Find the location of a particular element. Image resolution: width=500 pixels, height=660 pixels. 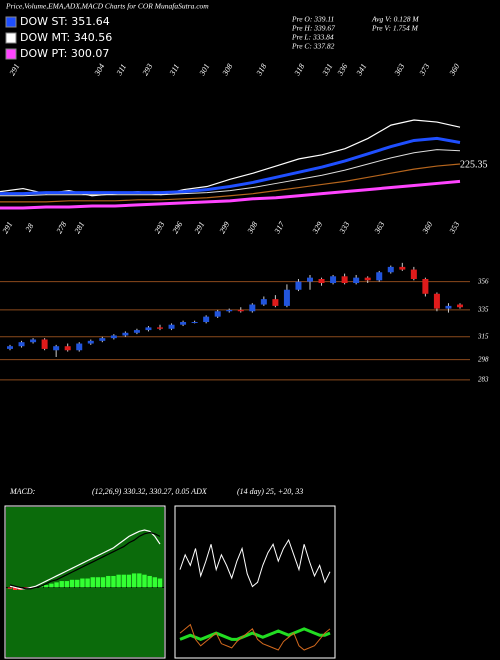

info-text: Pre O: 339.11 is located at coordinates (312, 19).